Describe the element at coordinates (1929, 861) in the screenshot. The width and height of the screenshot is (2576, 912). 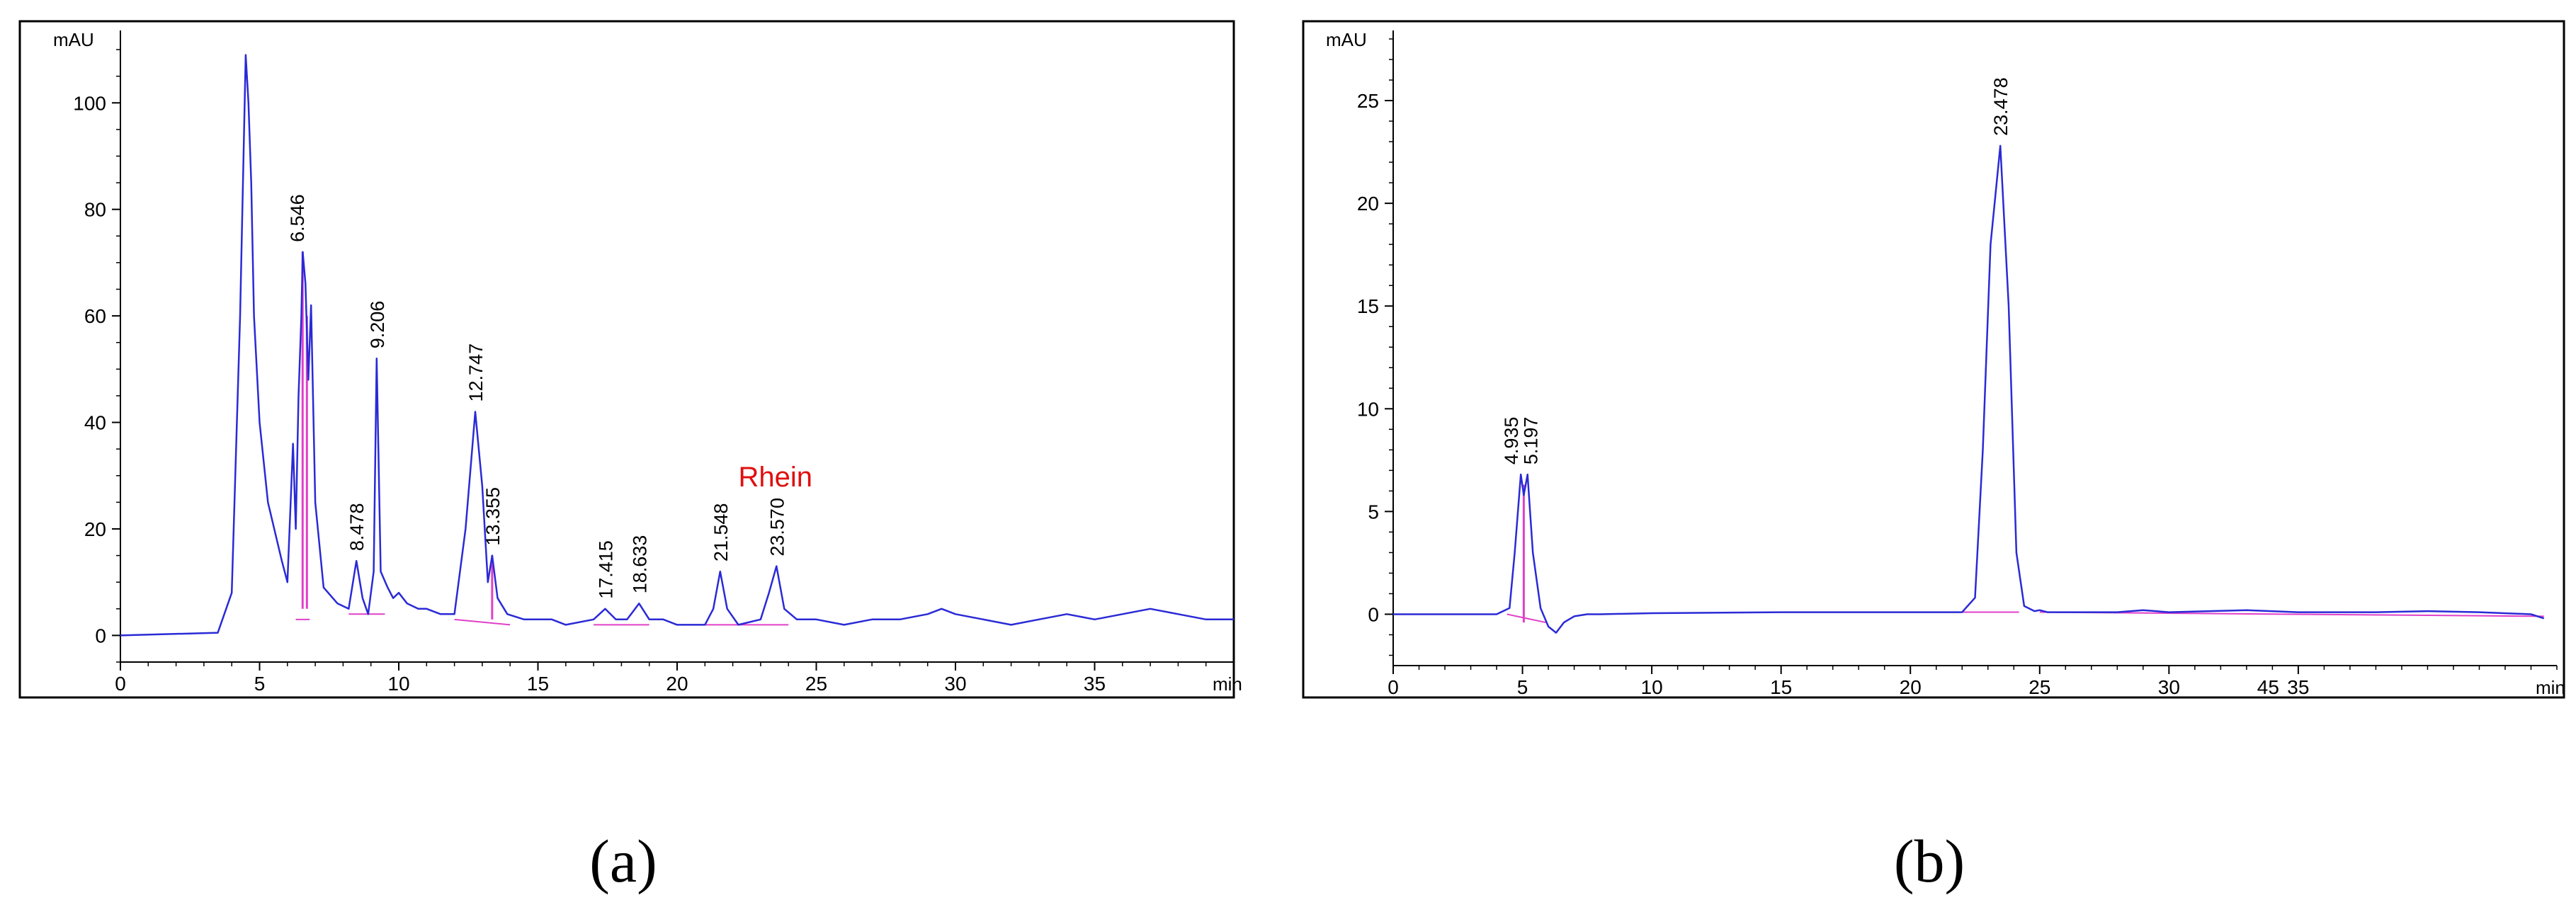
I see `caption-b: (b)` at that location.